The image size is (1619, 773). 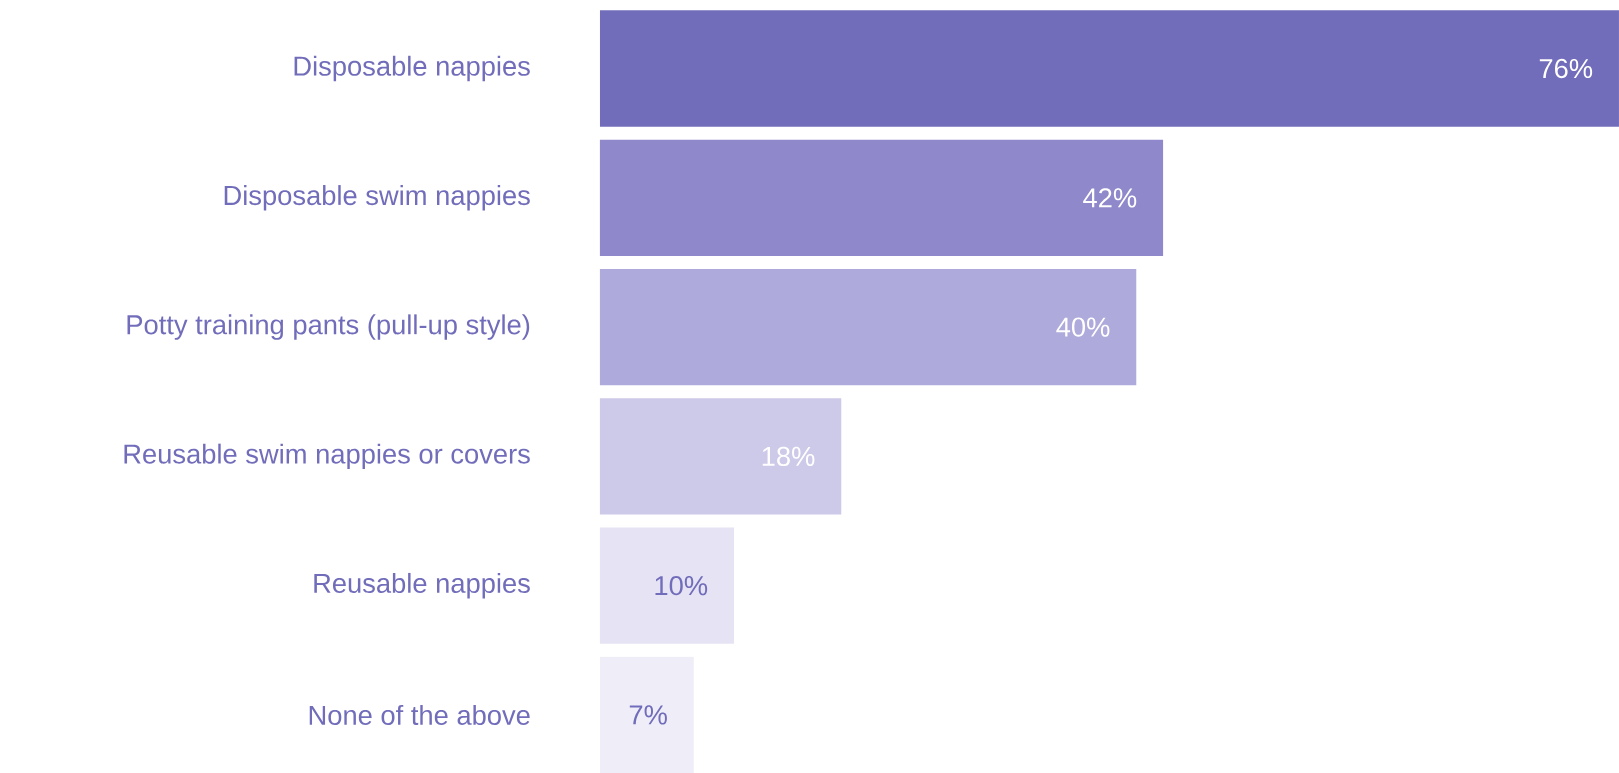 I want to click on y-tick-label: Reusable nappies, so click(x=422, y=585).